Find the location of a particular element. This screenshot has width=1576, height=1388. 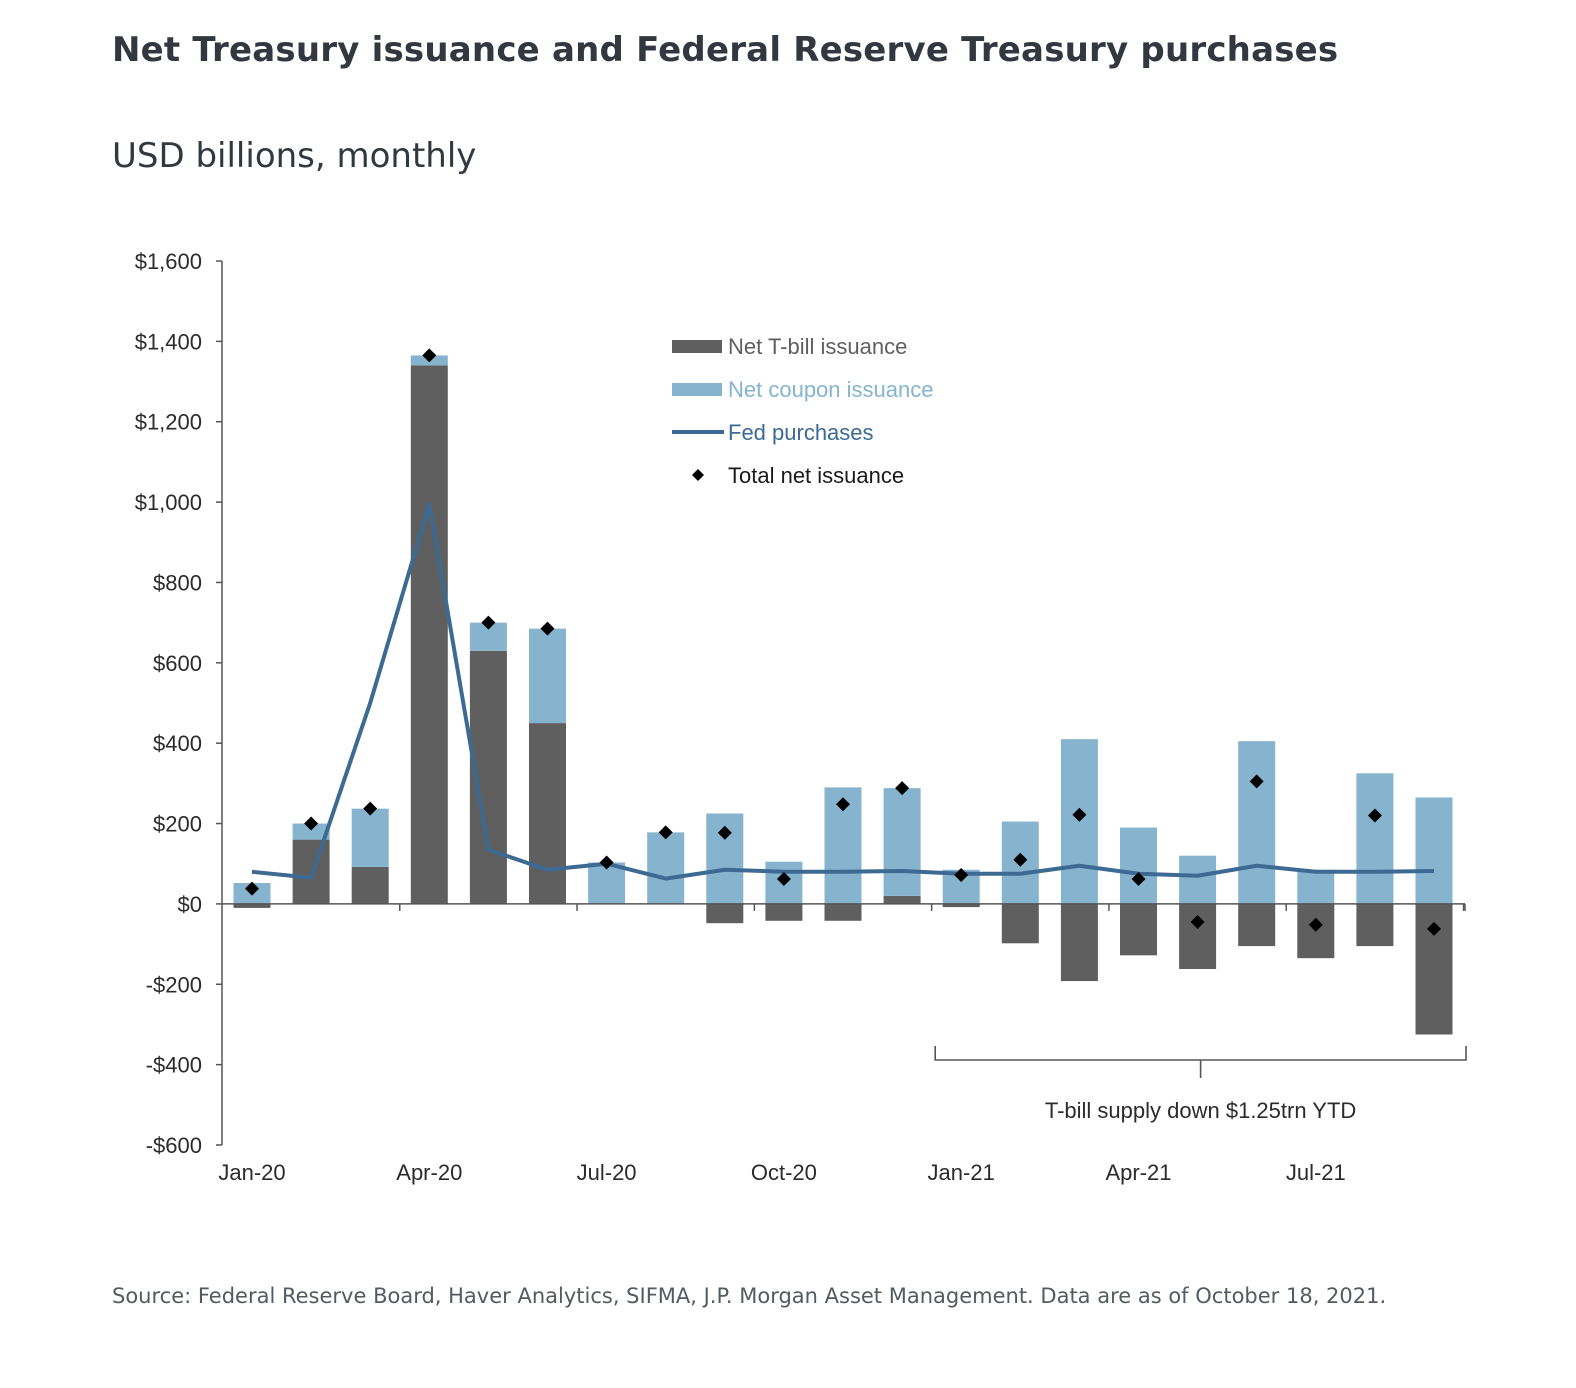

y-tick-label: $200 is located at coordinates (177, 824).